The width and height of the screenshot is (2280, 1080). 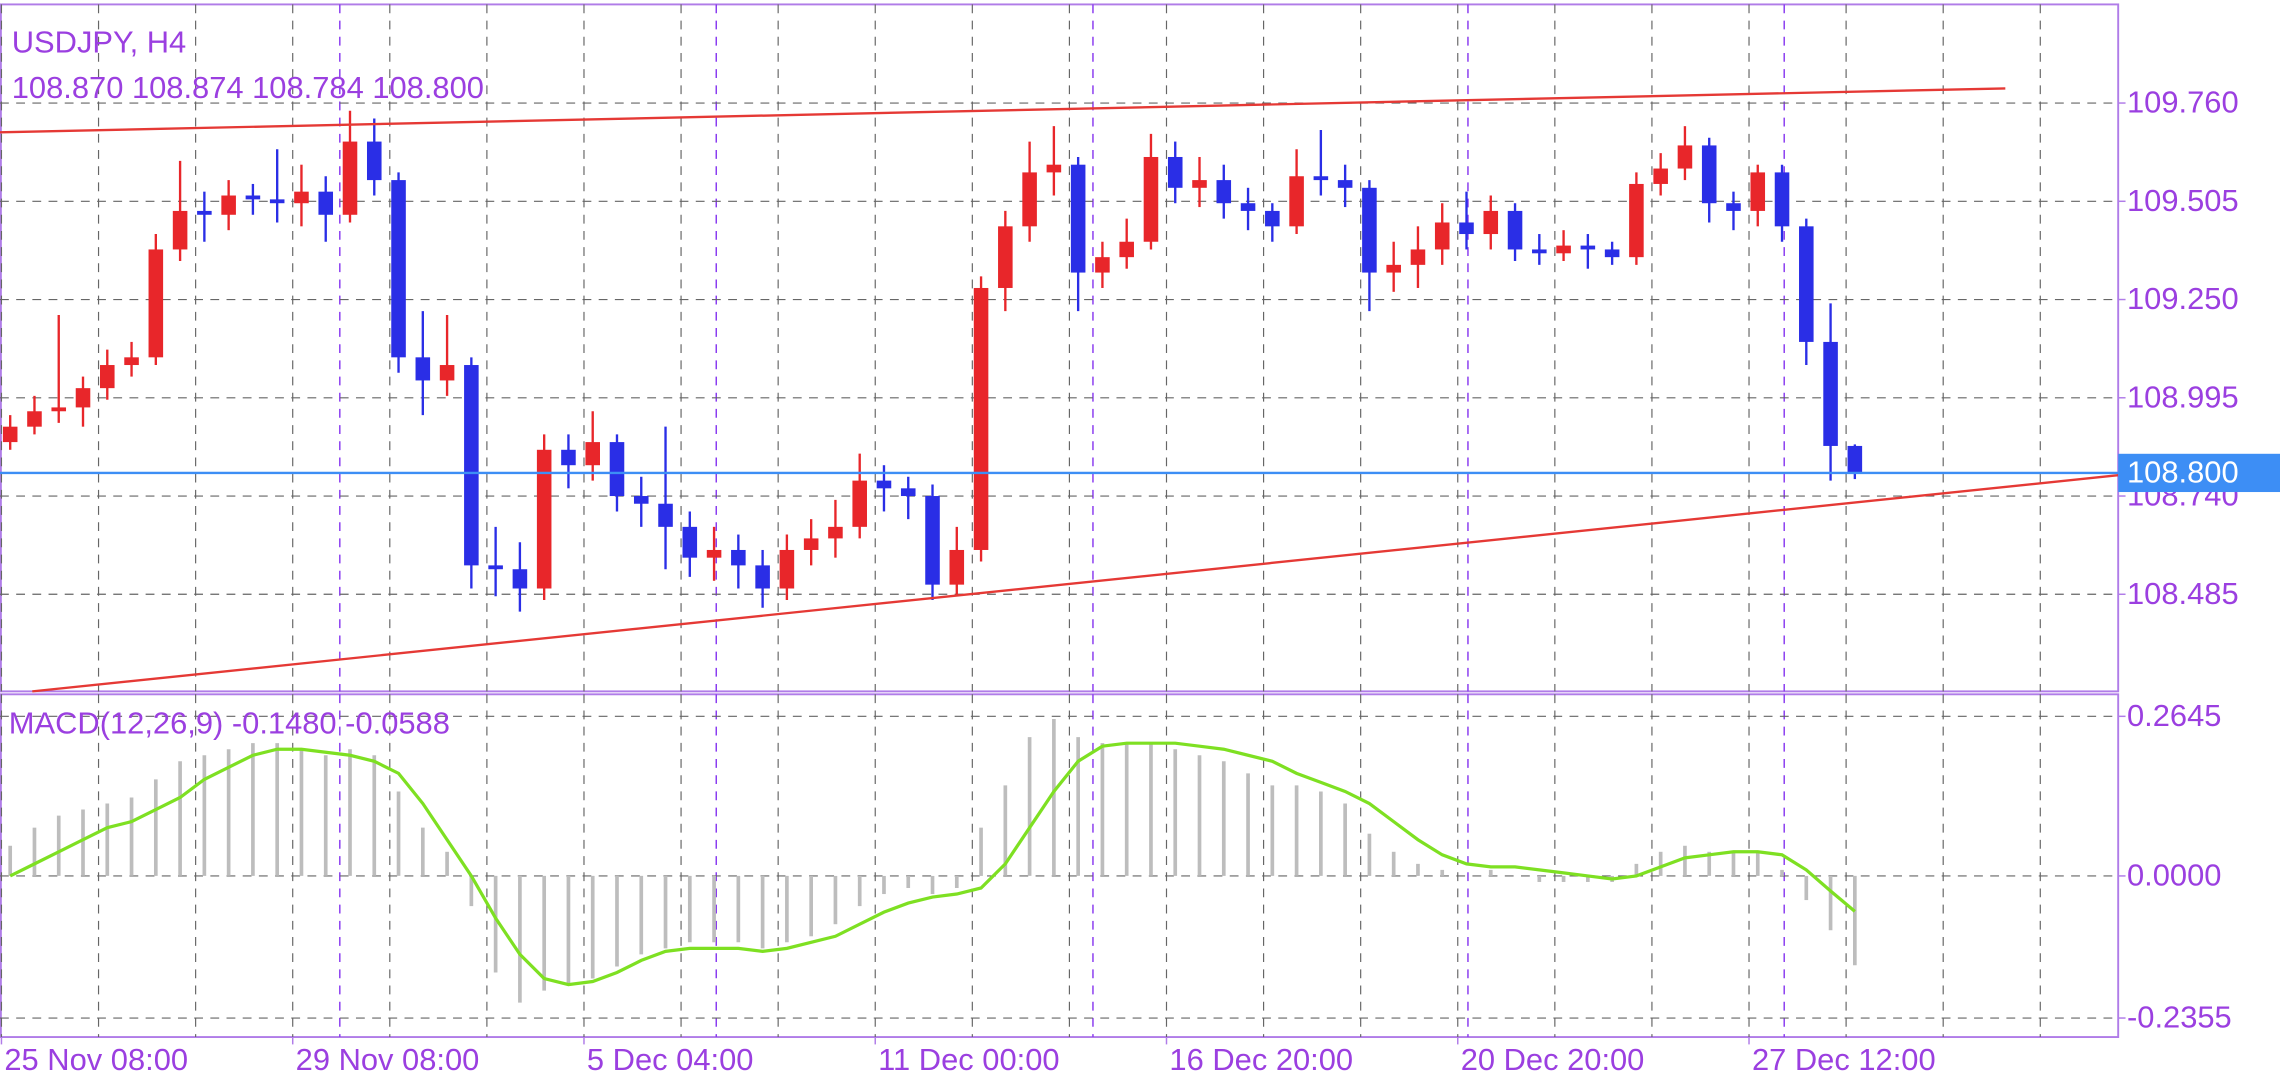 What do you see at coordinates (229, 722) in the screenshot?
I see `macd-title: MACD(12,26,9) -0.1480 -0.0588` at bounding box center [229, 722].